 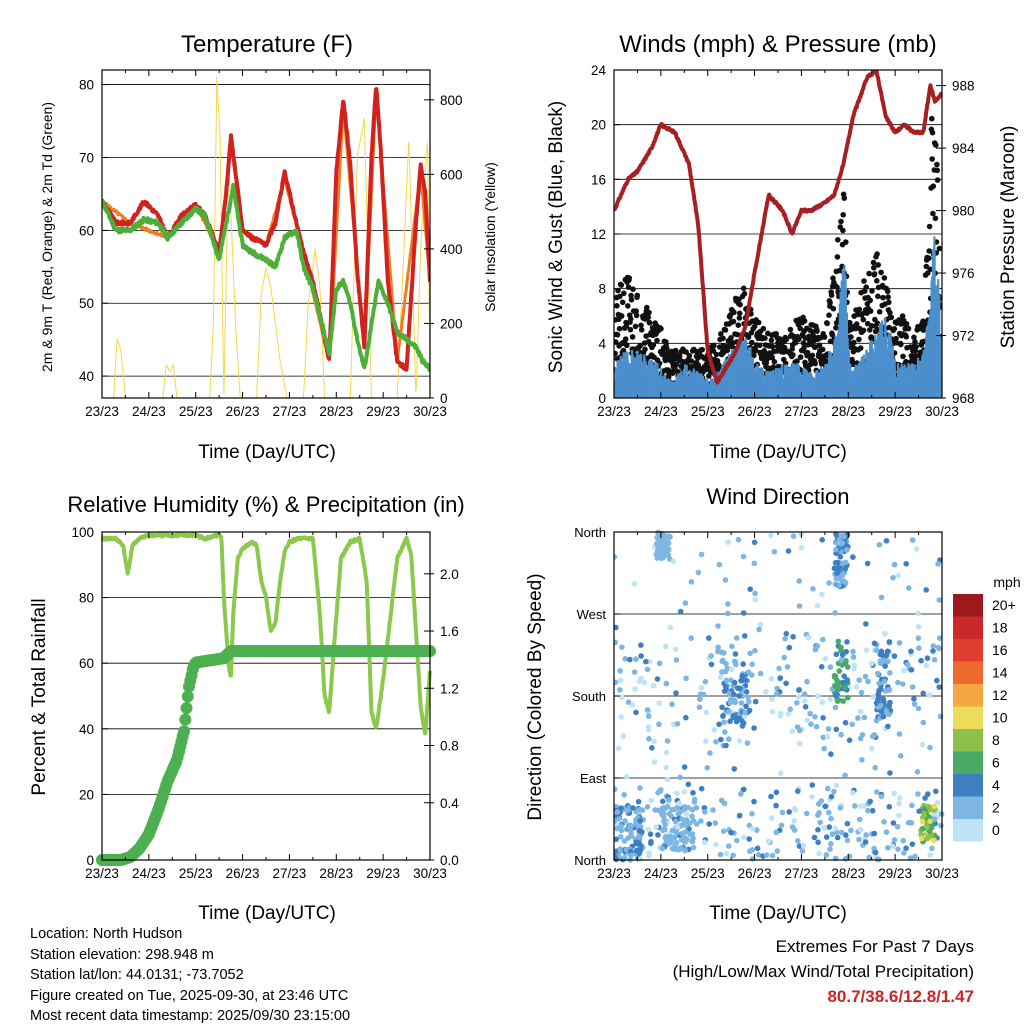 I want to click on colorbar-swatch, so click(x=968, y=605).